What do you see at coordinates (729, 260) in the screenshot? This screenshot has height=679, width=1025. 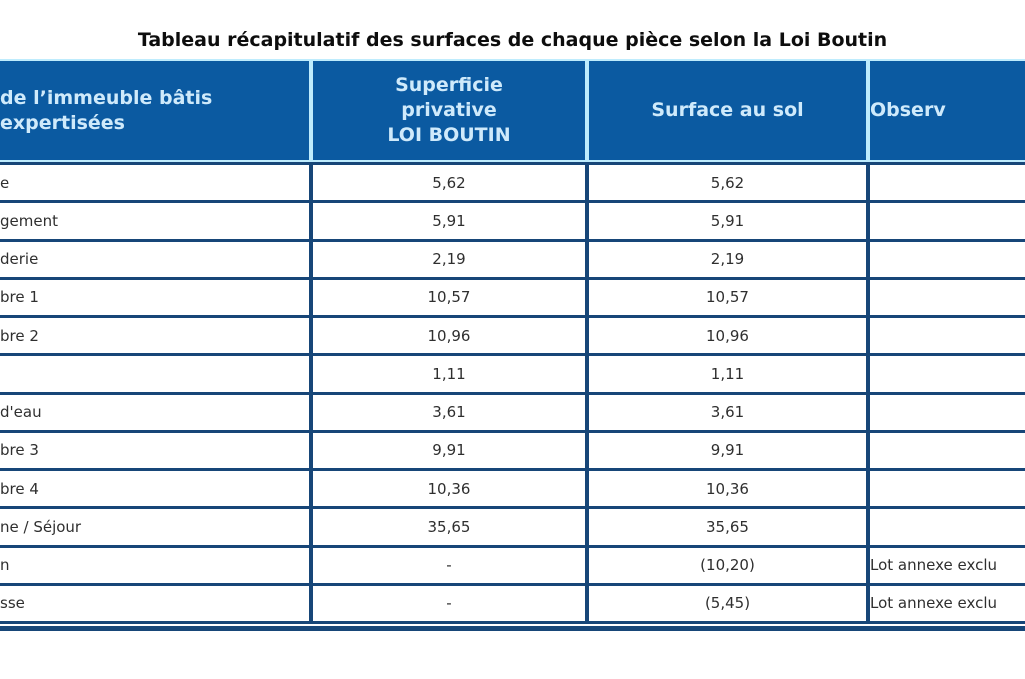 I see `surface-sol-cell: 2,19` at bounding box center [729, 260].